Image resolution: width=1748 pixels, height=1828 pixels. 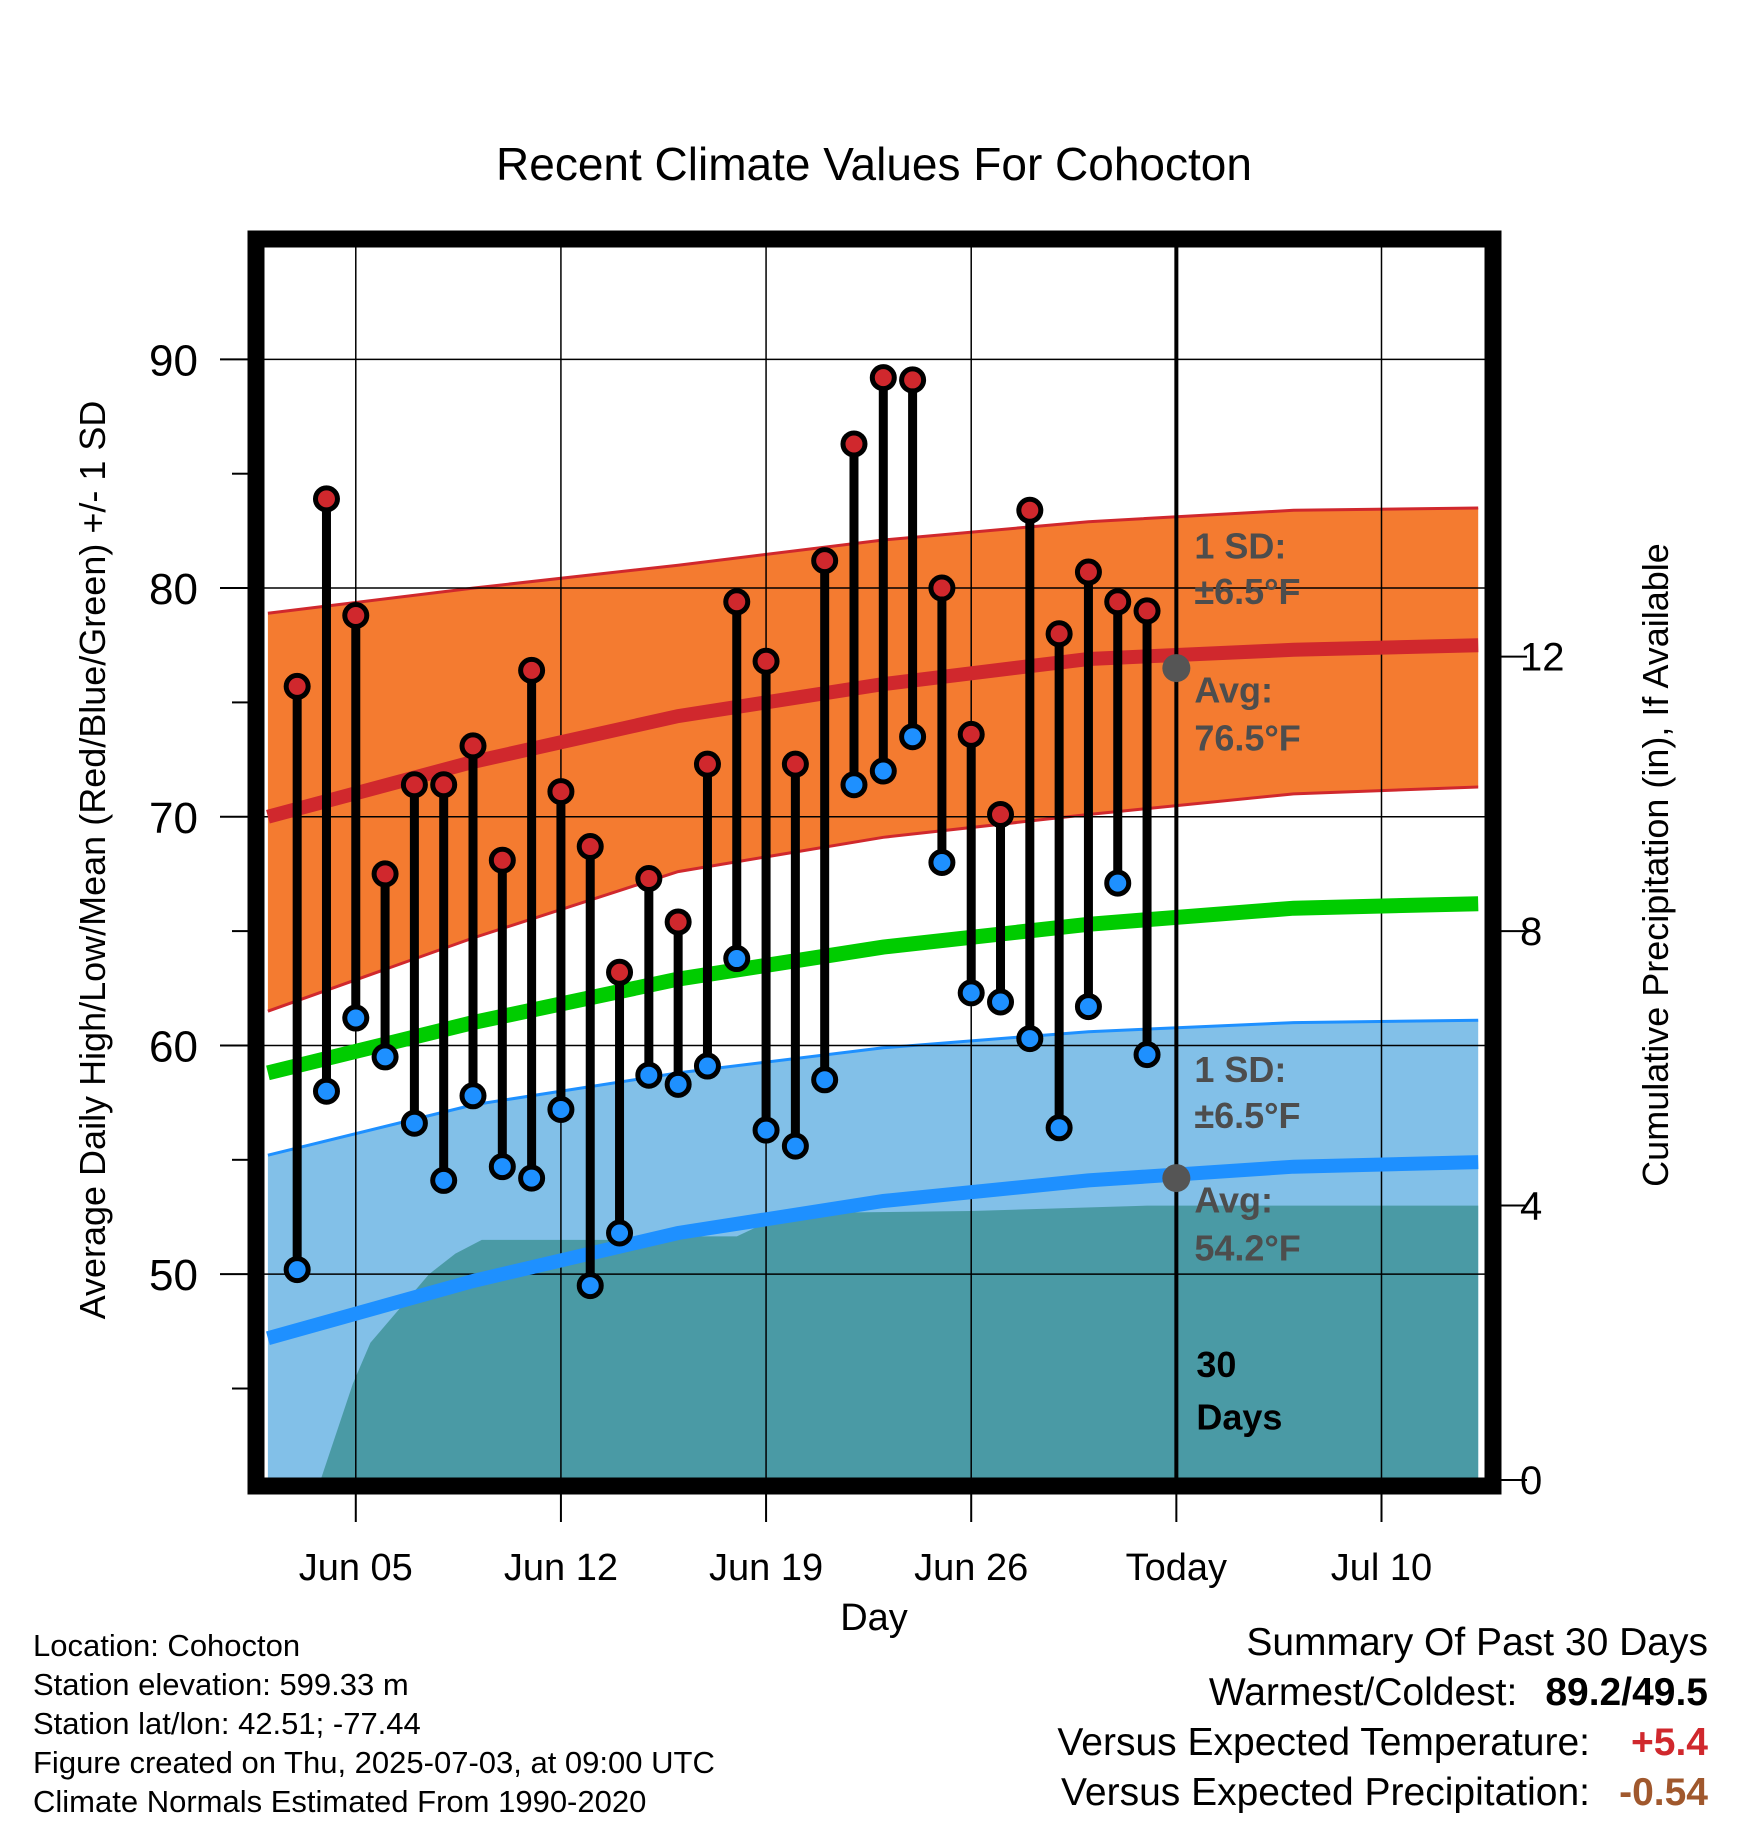 What do you see at coordinates (872, 1250) in the screenshot?
I see `normal-low-line` at bounding box center [872, 1250].